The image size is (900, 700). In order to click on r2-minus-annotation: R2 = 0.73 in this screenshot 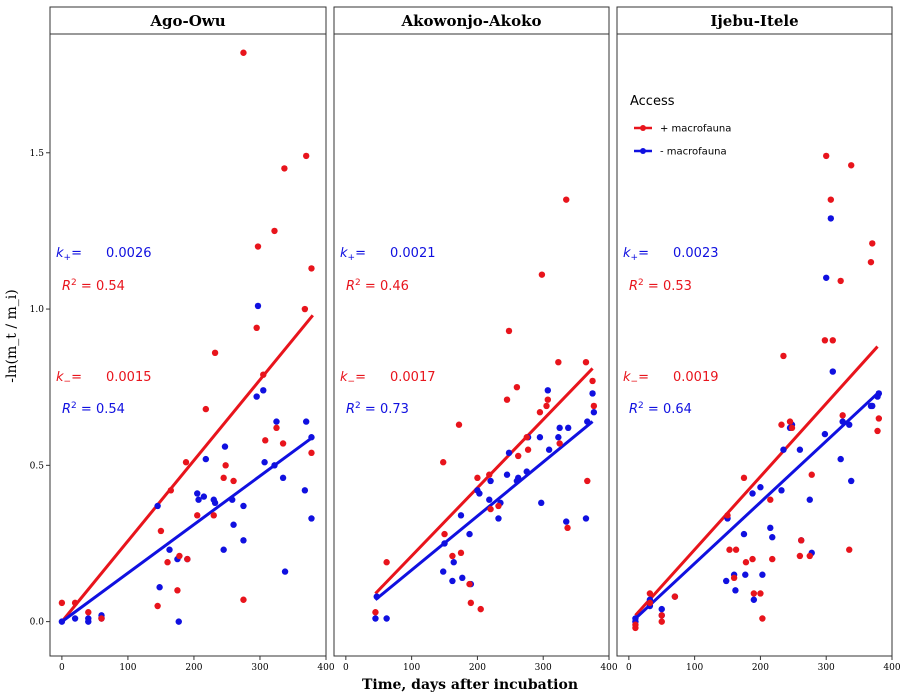, I will do `click(377, 409)`.